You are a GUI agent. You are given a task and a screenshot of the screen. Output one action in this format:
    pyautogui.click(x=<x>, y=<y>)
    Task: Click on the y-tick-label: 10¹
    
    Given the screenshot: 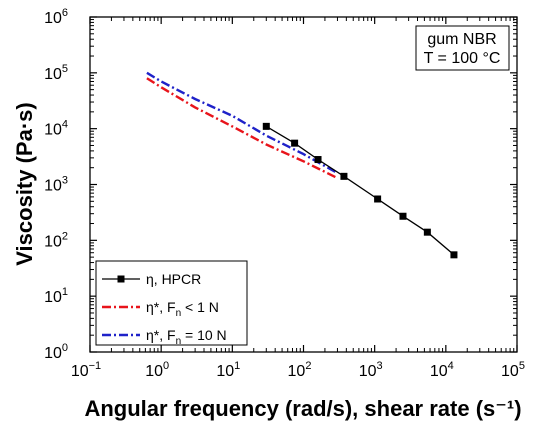 What is the action you would take?
    pyautogui.click(x=56, y=296)
    